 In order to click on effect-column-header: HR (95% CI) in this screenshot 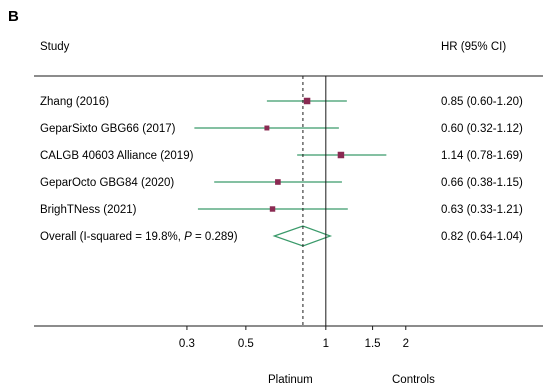, I will do `click(473, 47)`.